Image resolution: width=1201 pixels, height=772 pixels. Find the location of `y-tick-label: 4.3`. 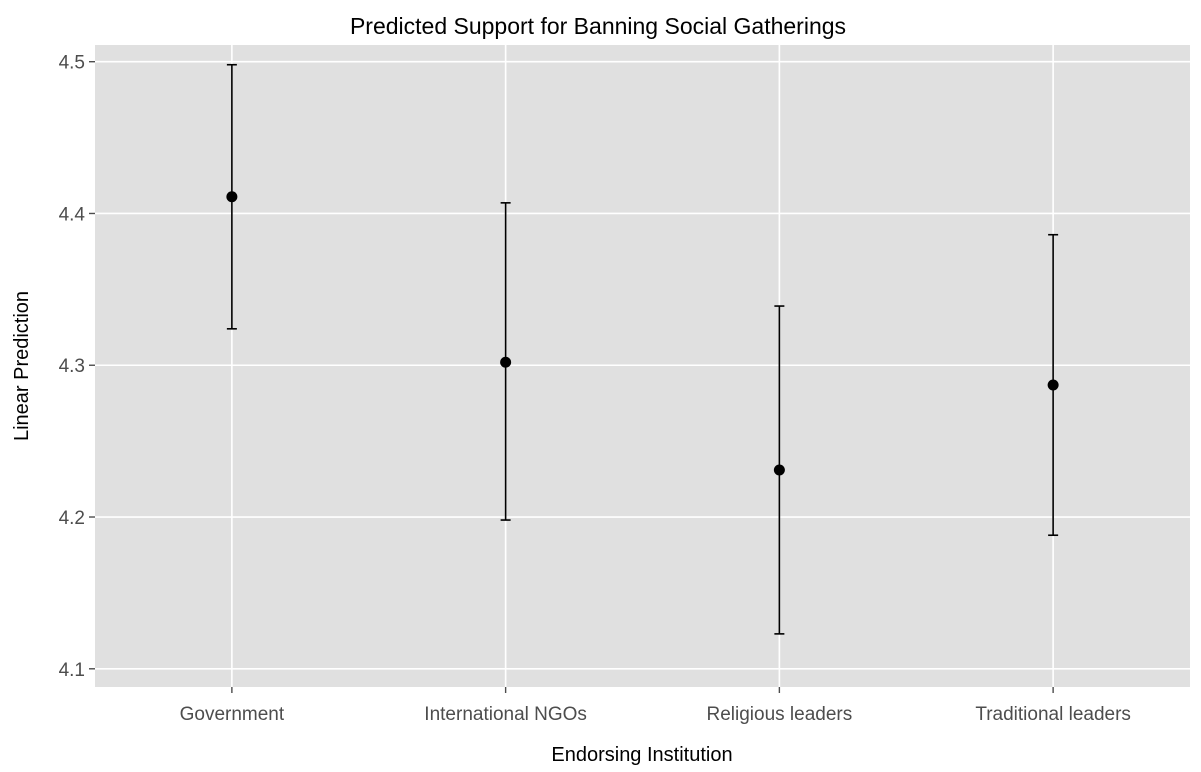

y-tick-label: 4.3 is located at coordinates (72, 366).